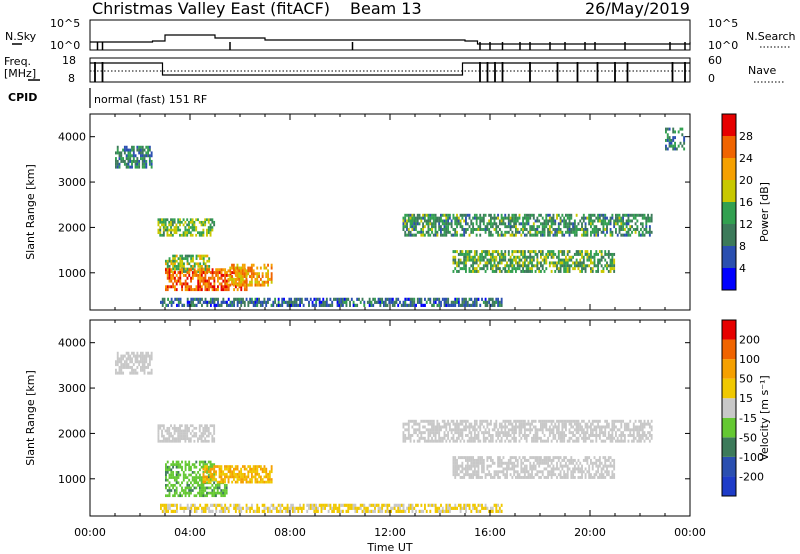  What do you see at coordinates (390, 532) in the screenshot?
I see `x-tick-labels: 00:00 04:00 08:00 12:00 16:00 20:00 00:00` at bounding box center [390, 532].